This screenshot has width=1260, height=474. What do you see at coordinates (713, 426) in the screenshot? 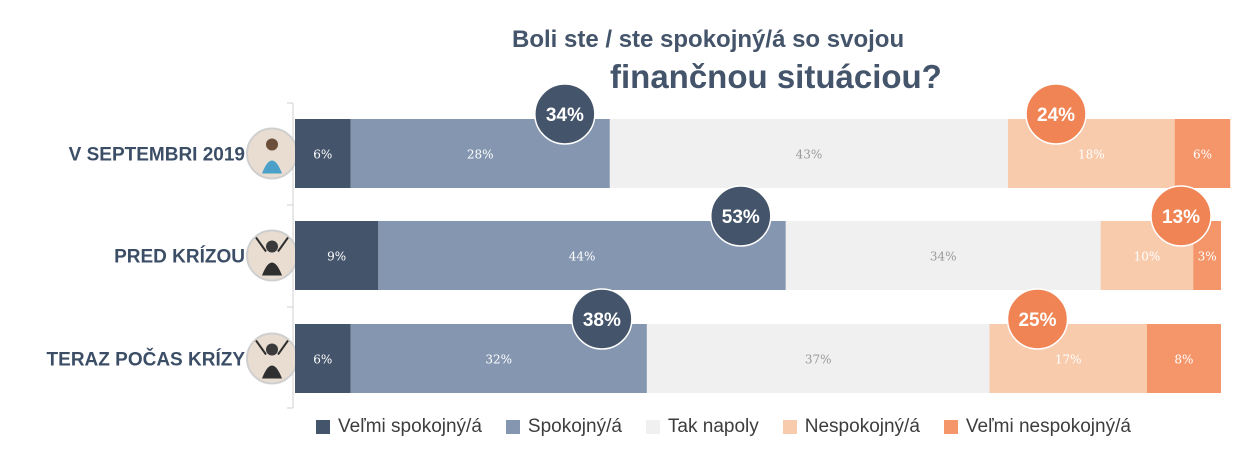
I see `legend-label-2: Tak napoly` at bounding box center [713, 426].